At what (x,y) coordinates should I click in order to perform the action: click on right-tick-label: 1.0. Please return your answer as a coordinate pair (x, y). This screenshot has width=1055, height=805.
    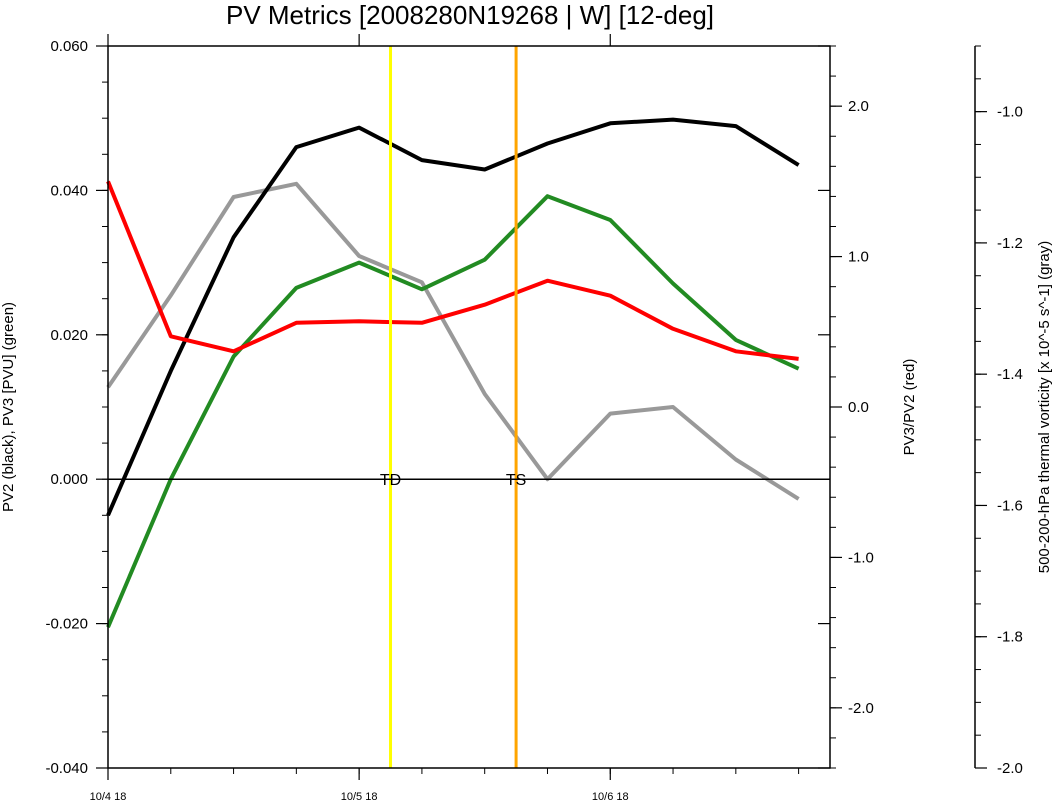
    Looking at the image, I should click on (858, 257).